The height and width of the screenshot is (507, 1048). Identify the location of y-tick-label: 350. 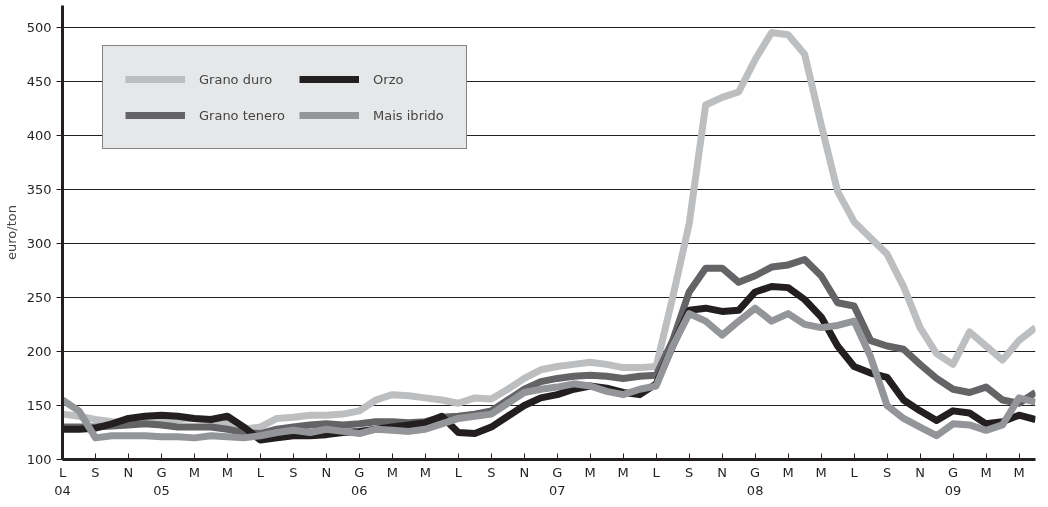
(39, 189).